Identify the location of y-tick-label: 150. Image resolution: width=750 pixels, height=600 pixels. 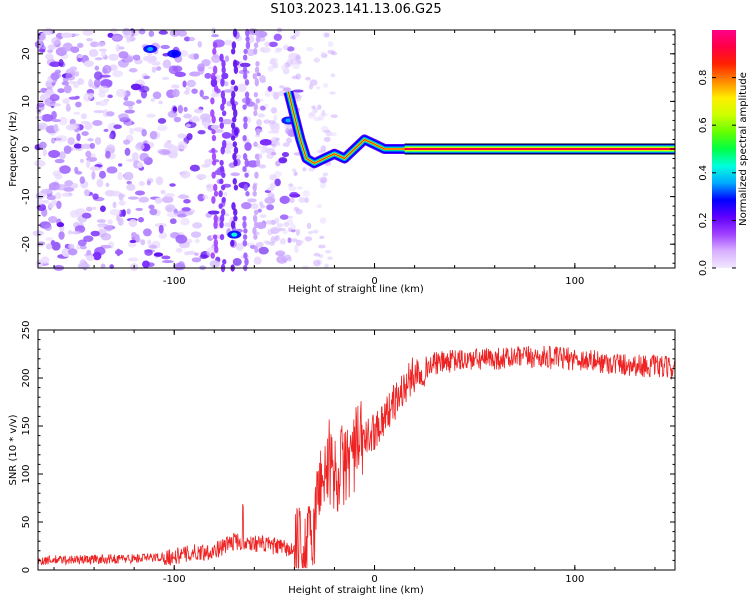
(26, 425).